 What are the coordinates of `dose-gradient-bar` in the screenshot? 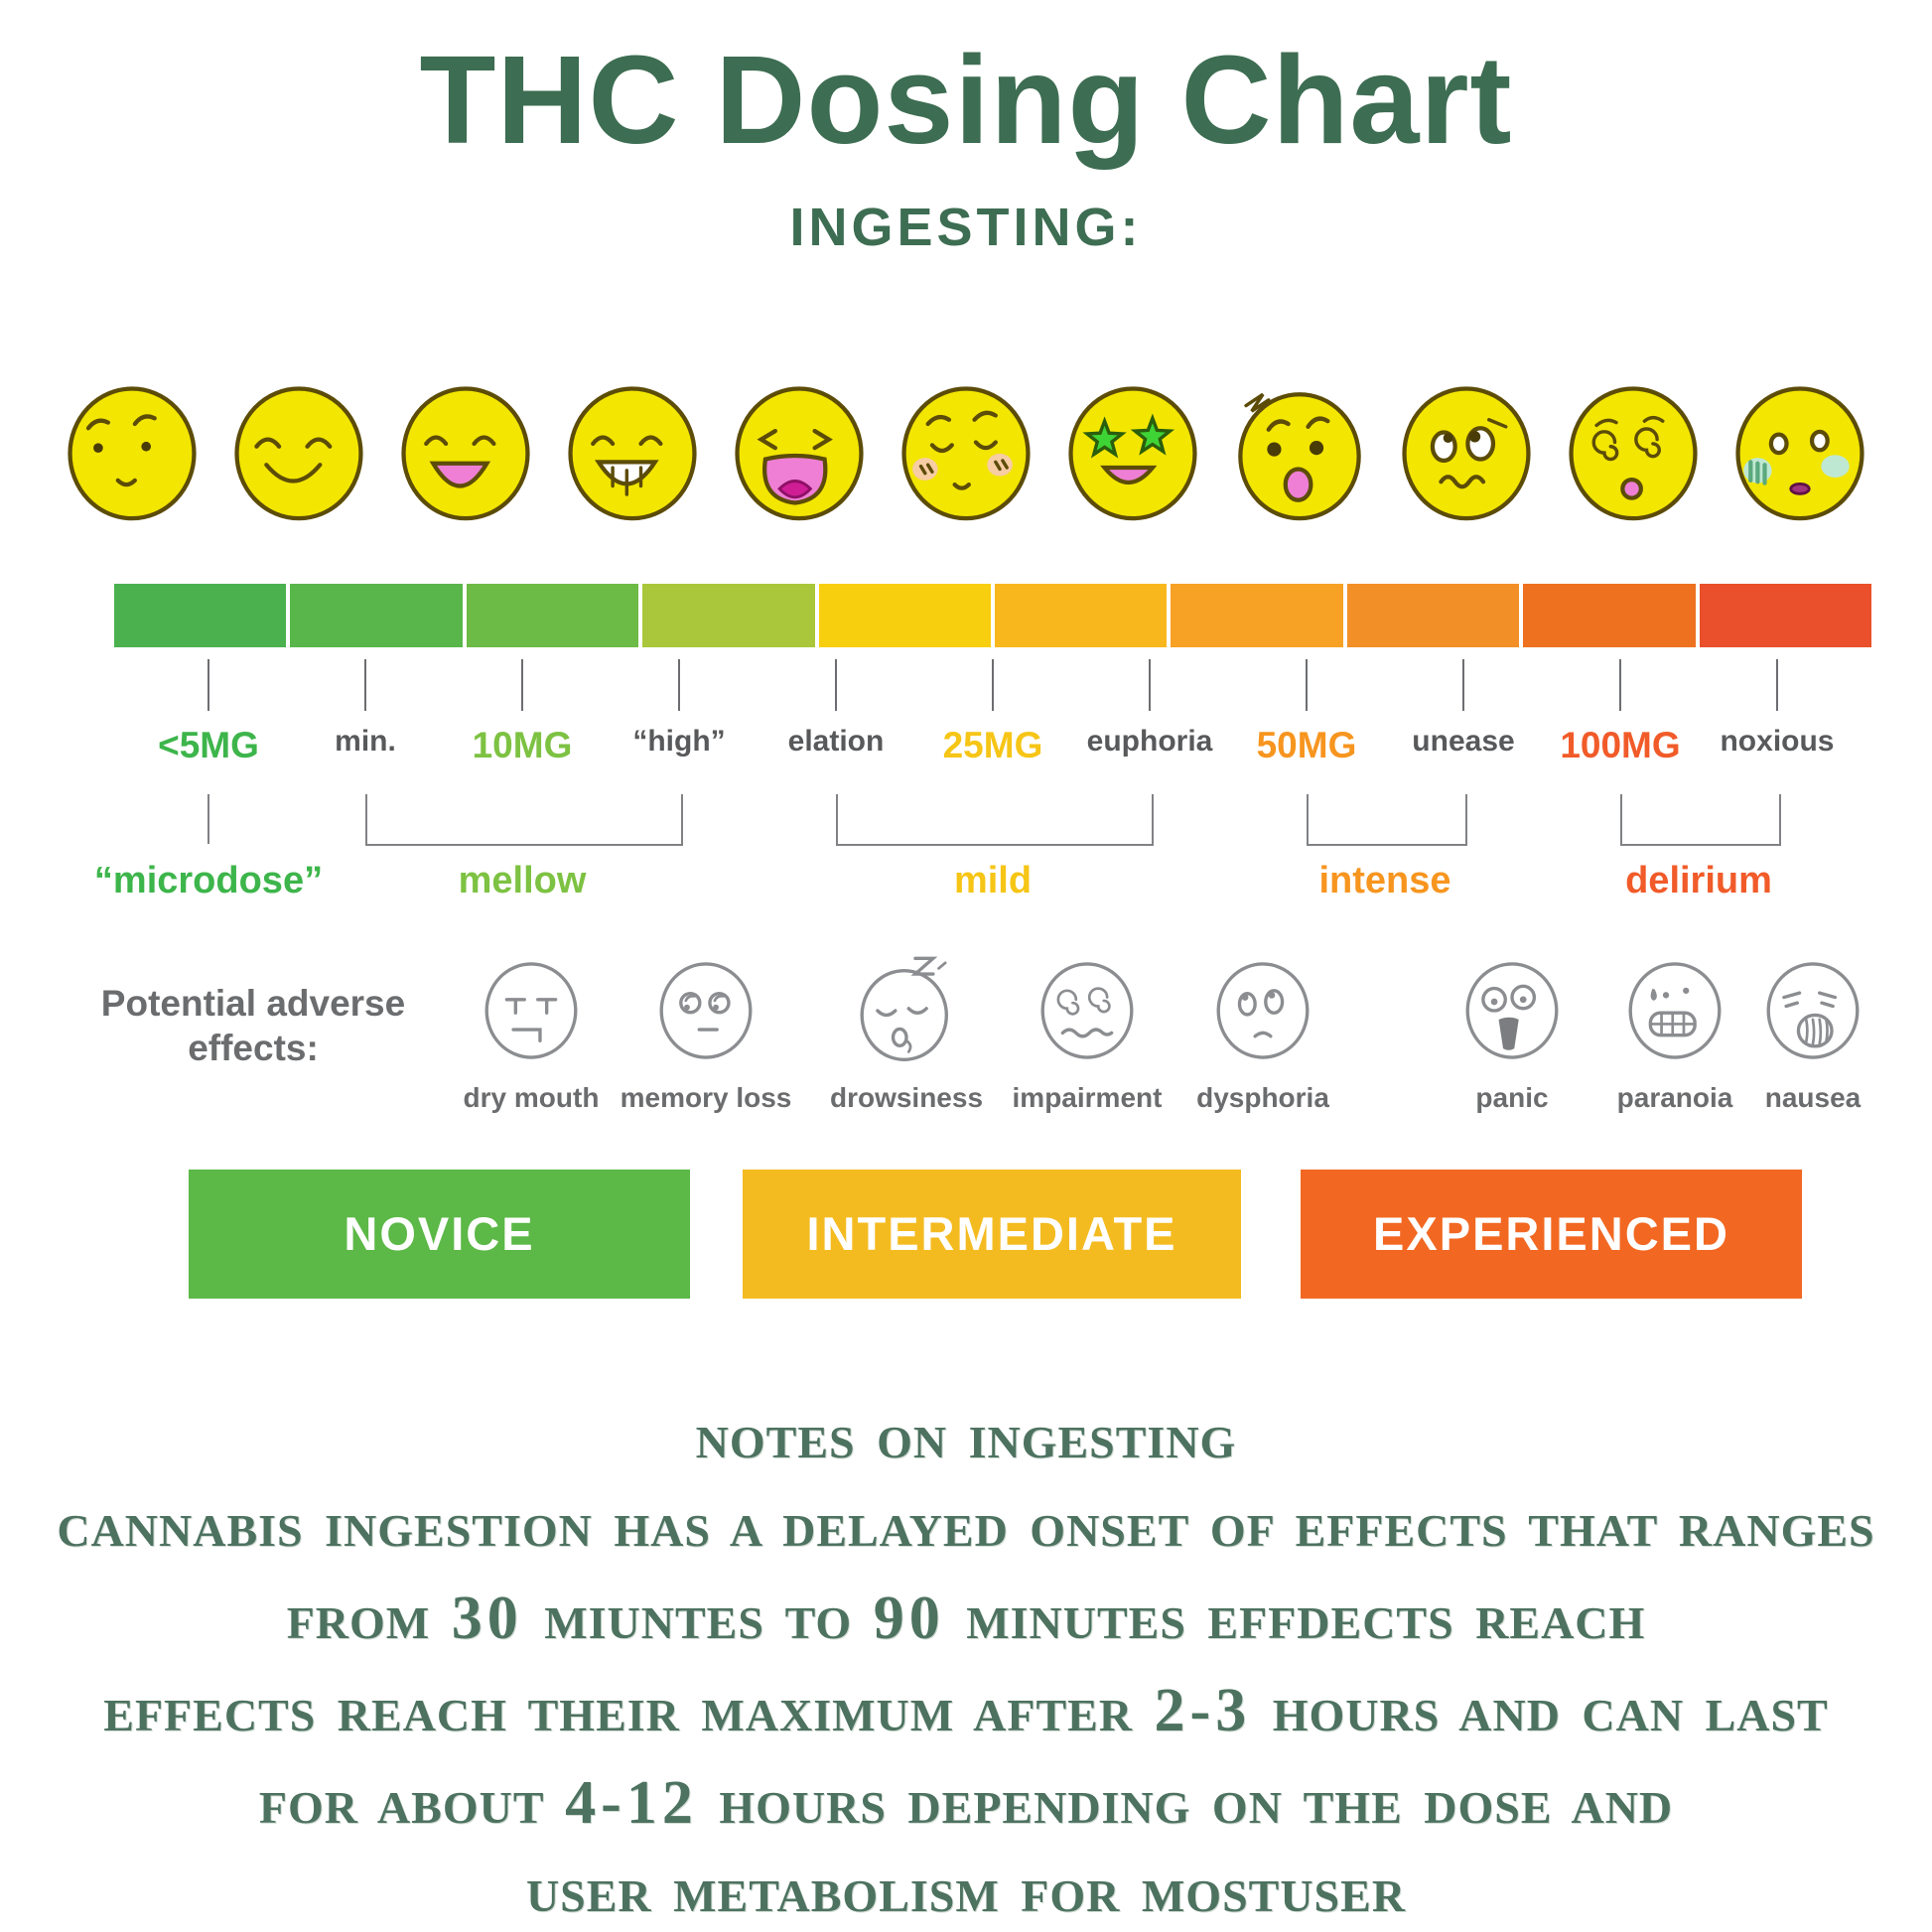 It's located at (993, 615).